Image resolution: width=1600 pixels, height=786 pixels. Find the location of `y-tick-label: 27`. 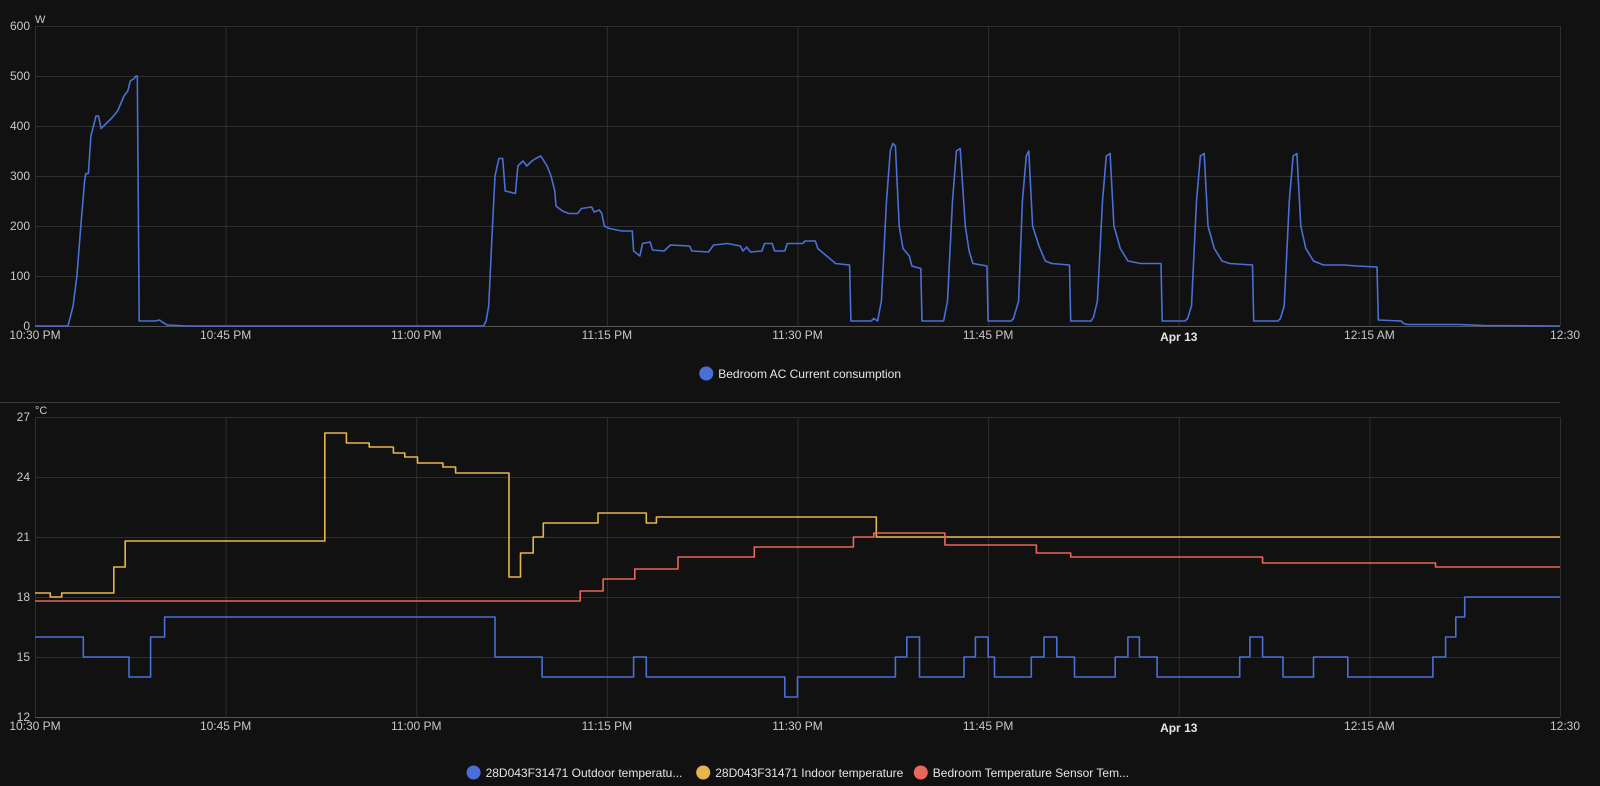

y-tick-label: 27 is located at coordinates (24, 417).